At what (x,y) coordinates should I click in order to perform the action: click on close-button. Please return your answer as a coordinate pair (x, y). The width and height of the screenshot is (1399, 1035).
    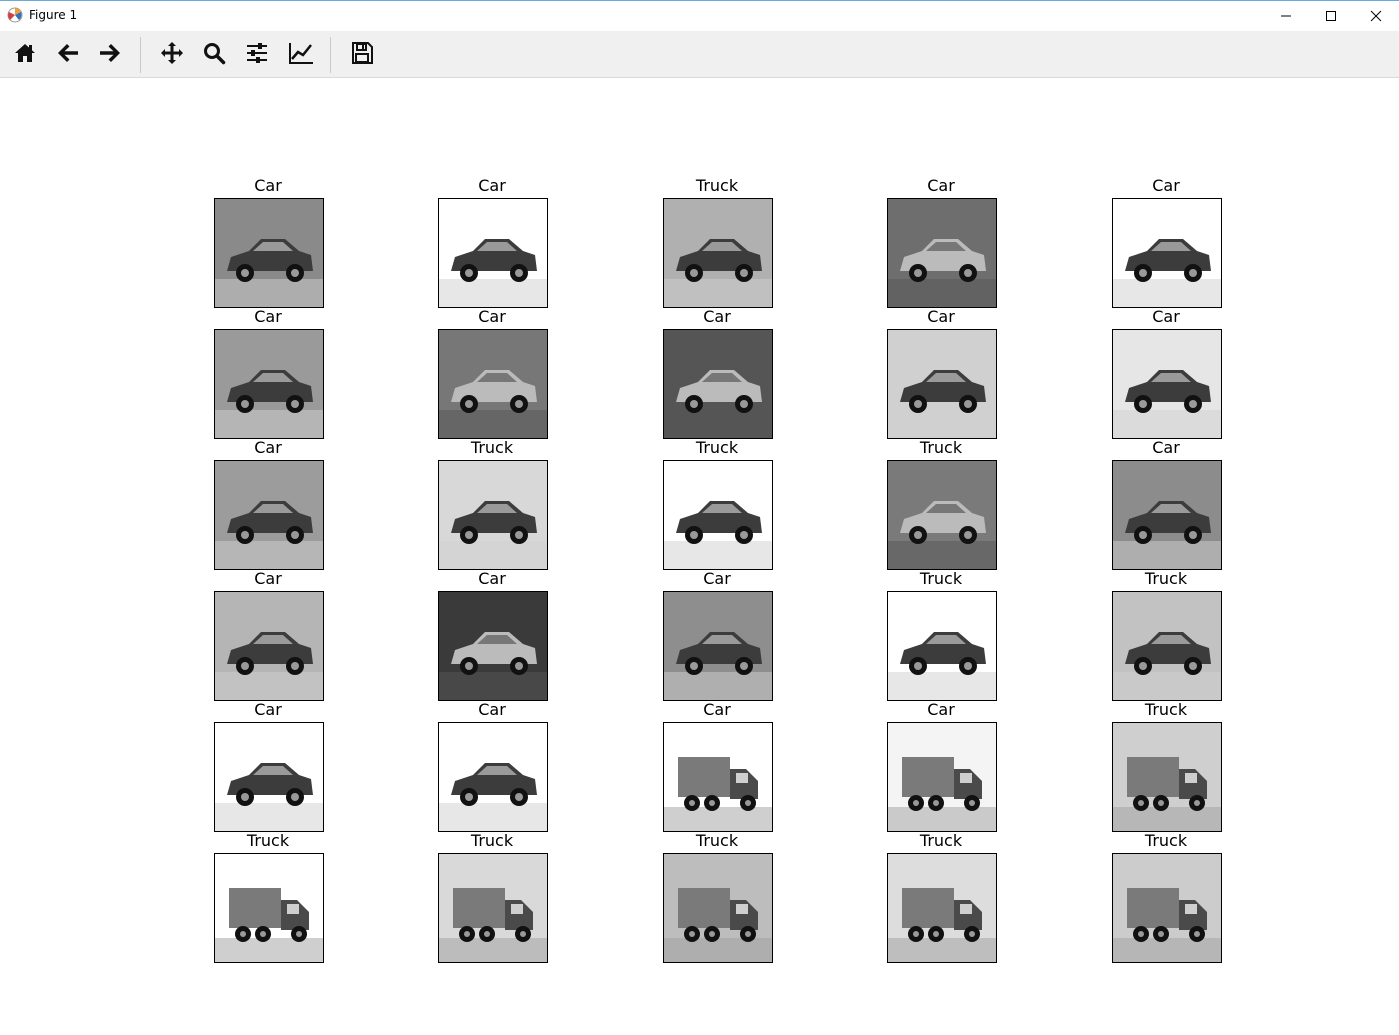
    Looking at the image, I should click on (1376, 16).